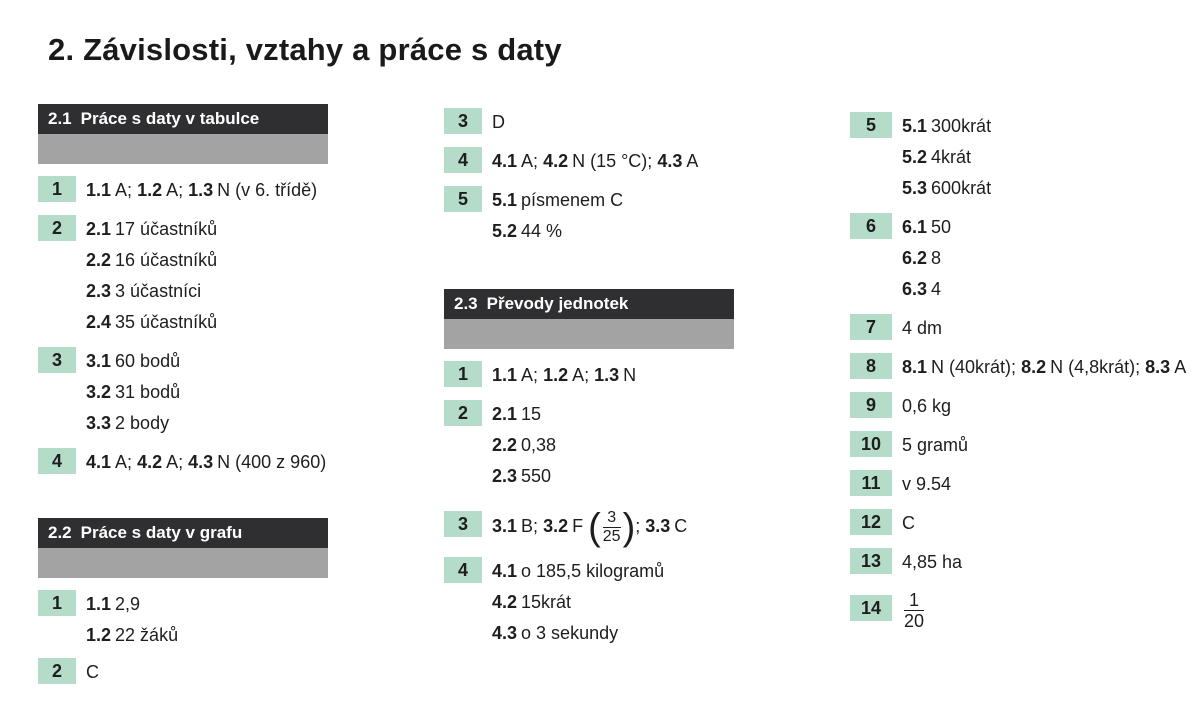 This screenshot has width=1200, height=720. Describe the element at coordinates (158, 291) in the screenshot. I see `sub-value: 3 účastníci` at that location.